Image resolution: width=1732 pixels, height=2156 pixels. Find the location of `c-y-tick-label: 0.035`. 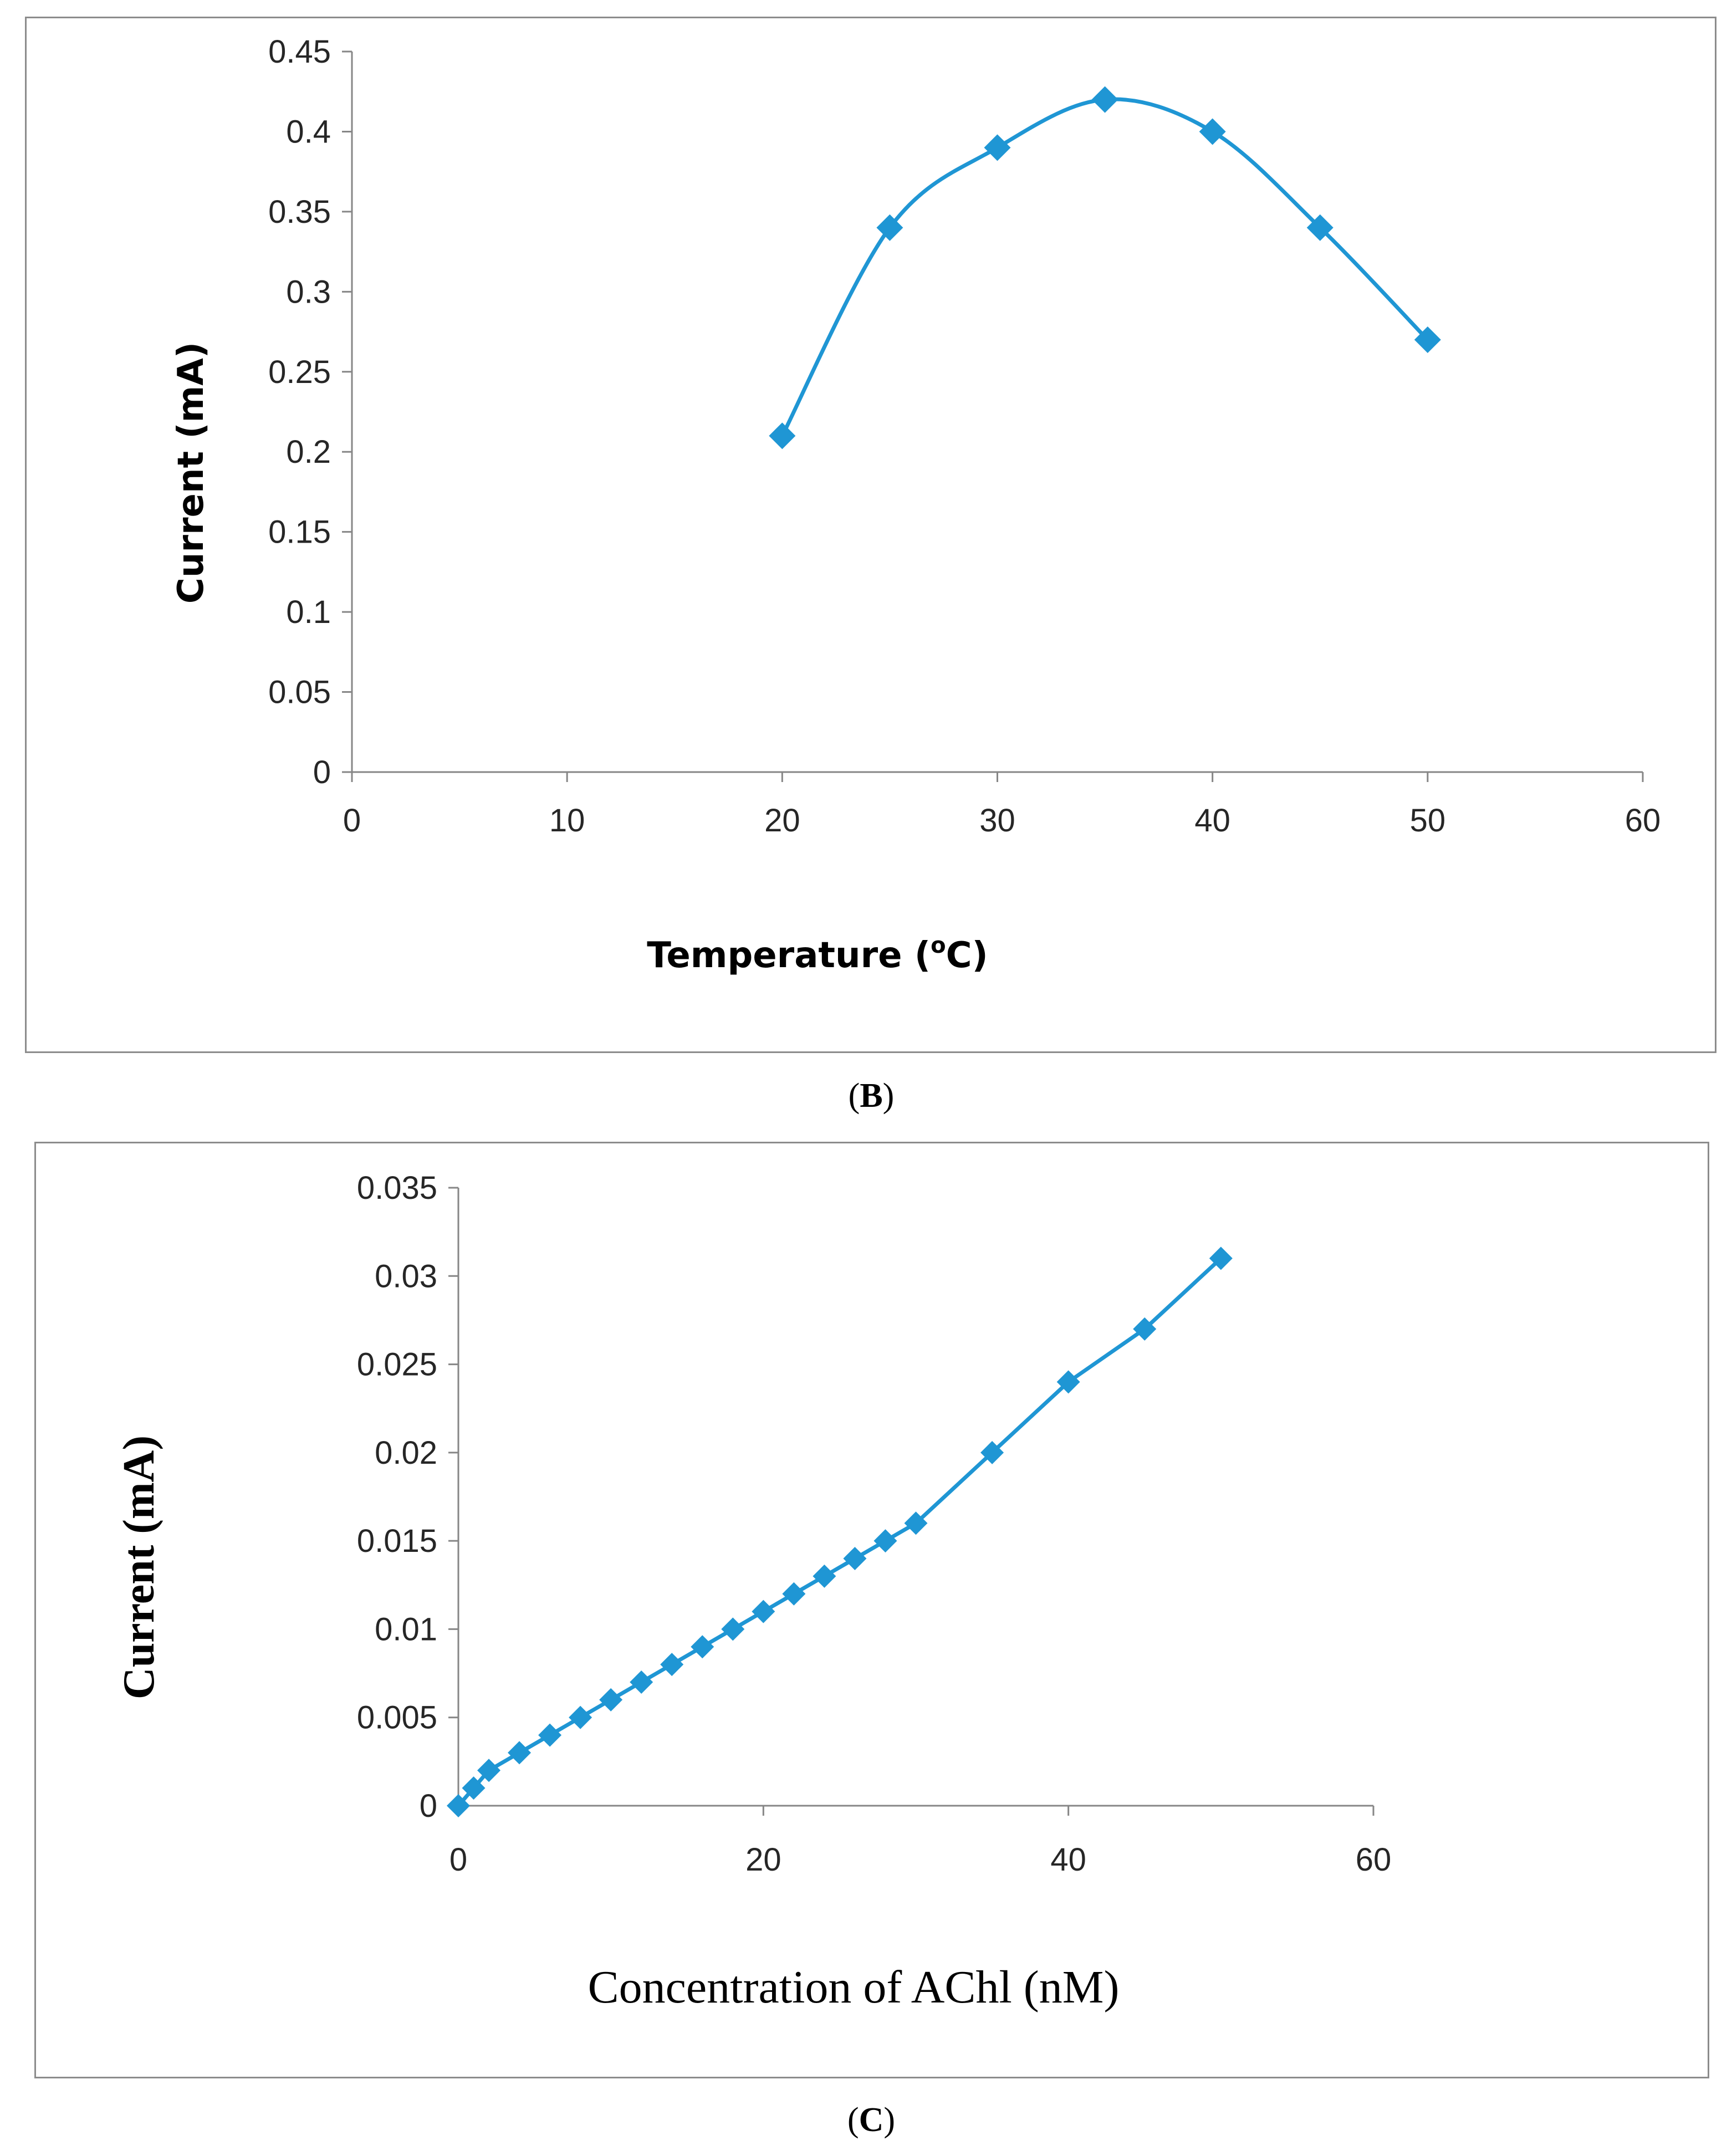

c-y-tick-label: 0.035 is located at coordinates (397, 1188).